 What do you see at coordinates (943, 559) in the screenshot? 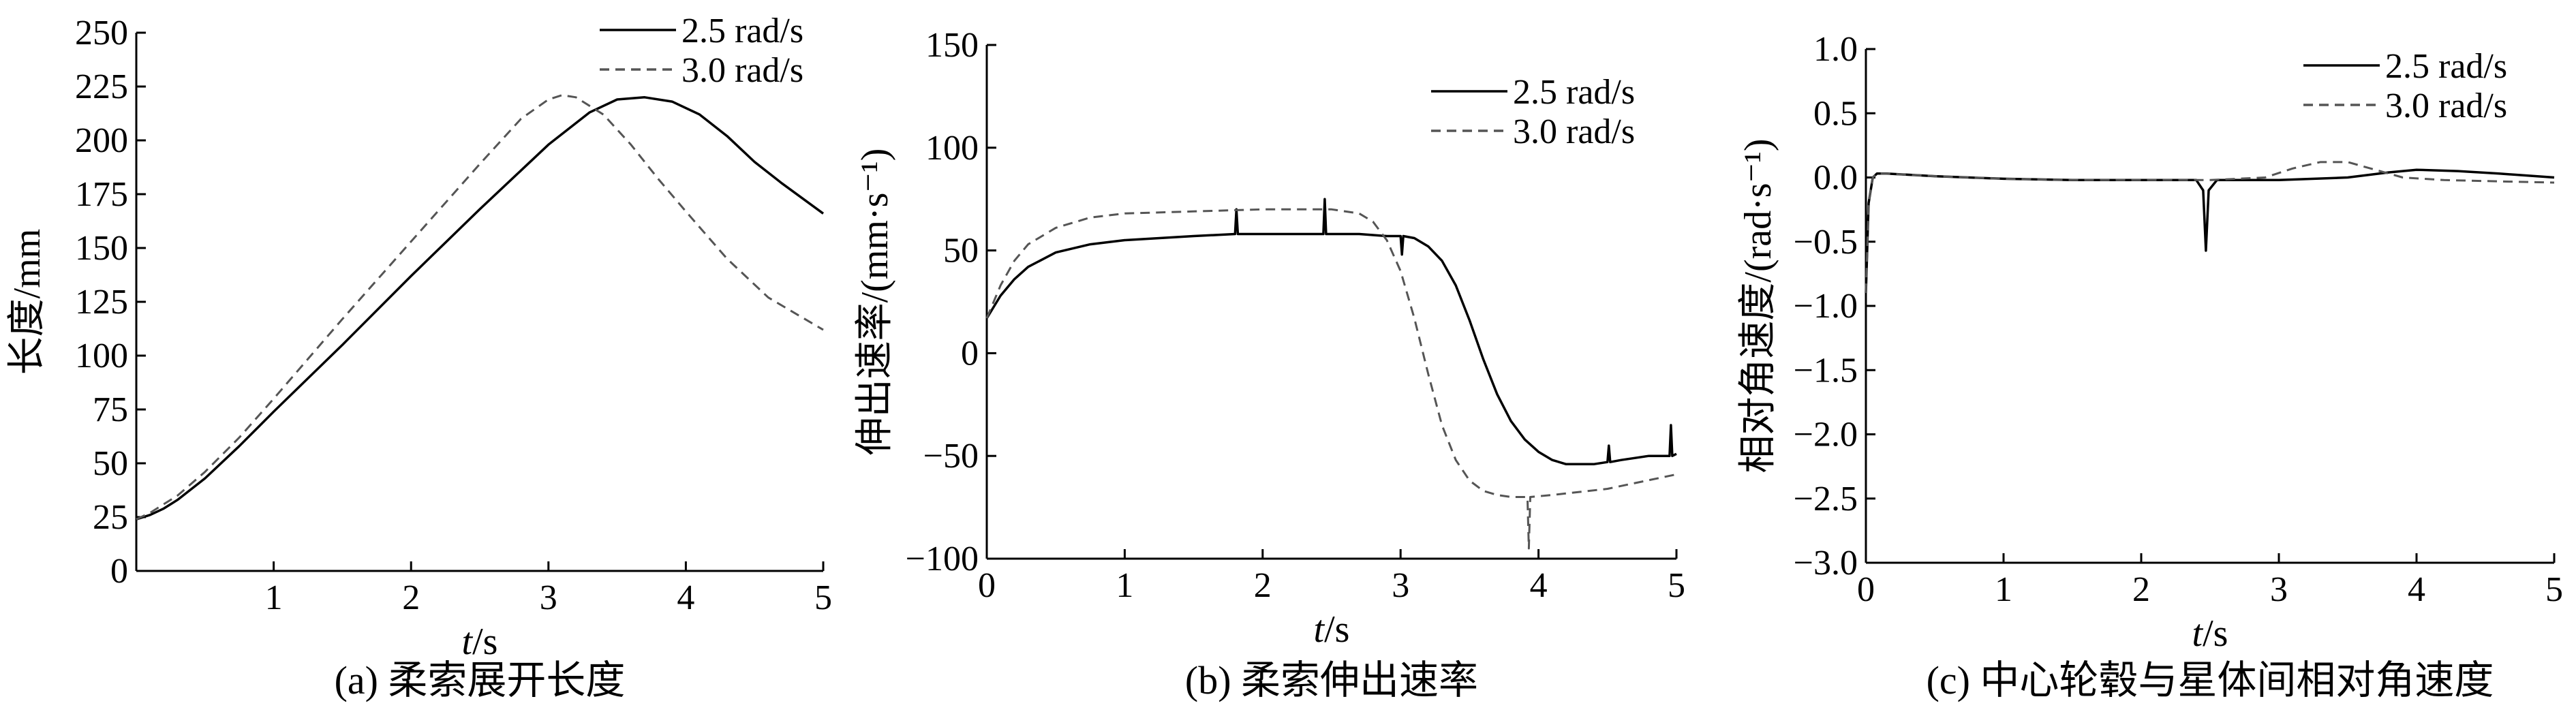
I see `y-tick-label: −100` at bounding box center [943, 559].